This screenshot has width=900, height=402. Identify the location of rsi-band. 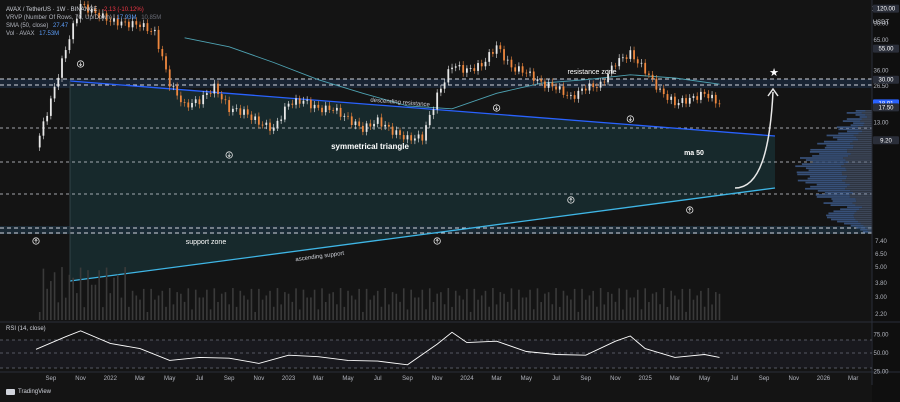
(436, 354).